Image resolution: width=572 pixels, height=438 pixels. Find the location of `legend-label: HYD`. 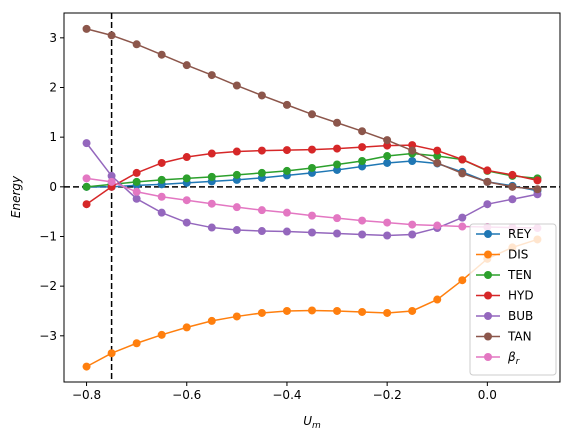

legend-label: HYD is located at coordinates (521, 296).